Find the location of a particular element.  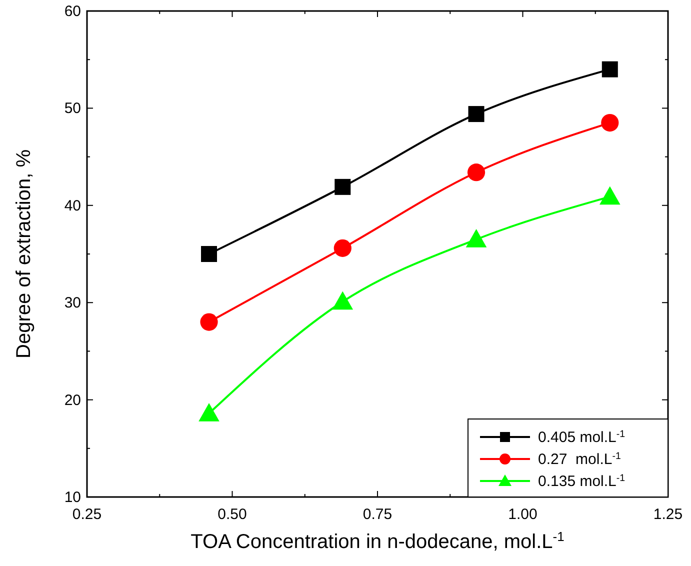

y-tick-label: 50 is located at coordinates (72, 109).